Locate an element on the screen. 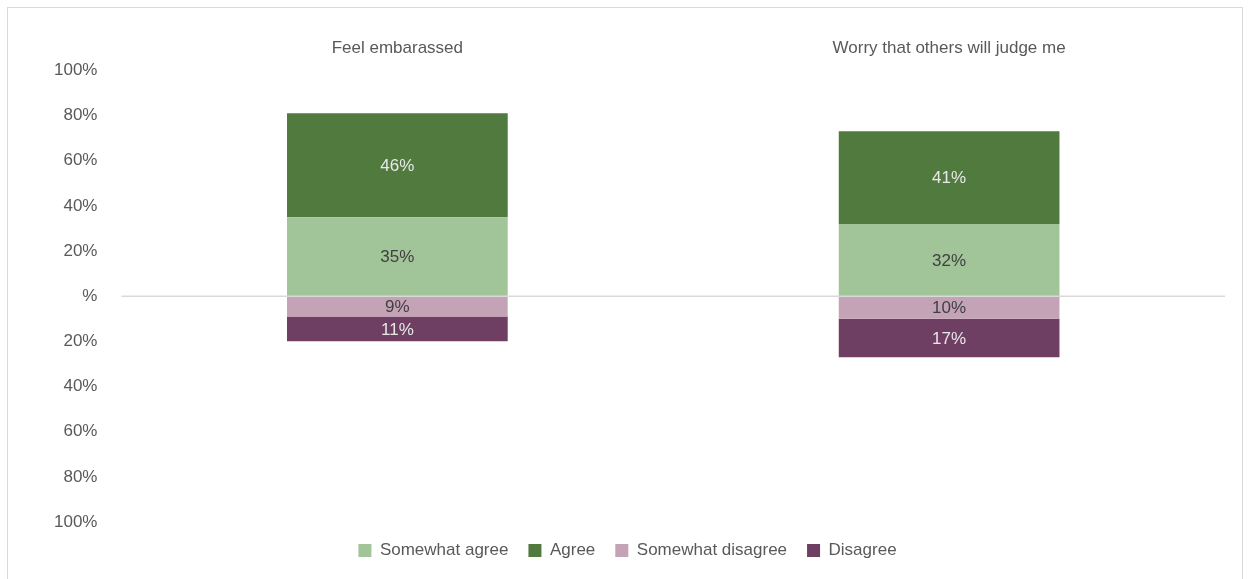  legend-label: Disagree is located at coordinates (862, 550).